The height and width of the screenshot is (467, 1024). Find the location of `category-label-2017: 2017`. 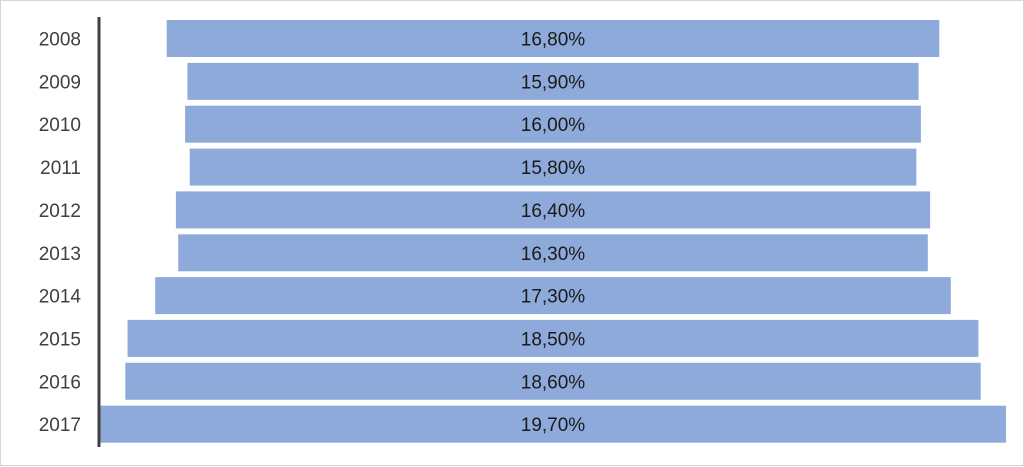

category-label-2017: 2017 is located at coordinates (60, 425).